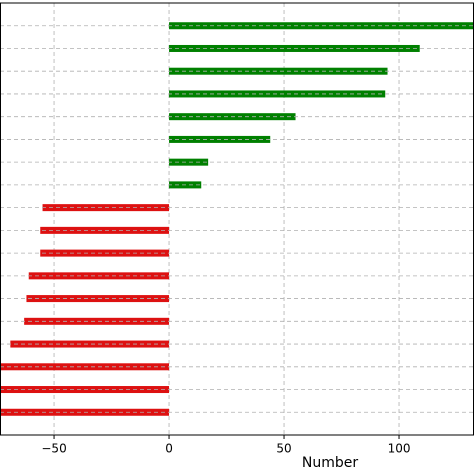  I want to click on x-tick-label: 100, so click(399, 449).